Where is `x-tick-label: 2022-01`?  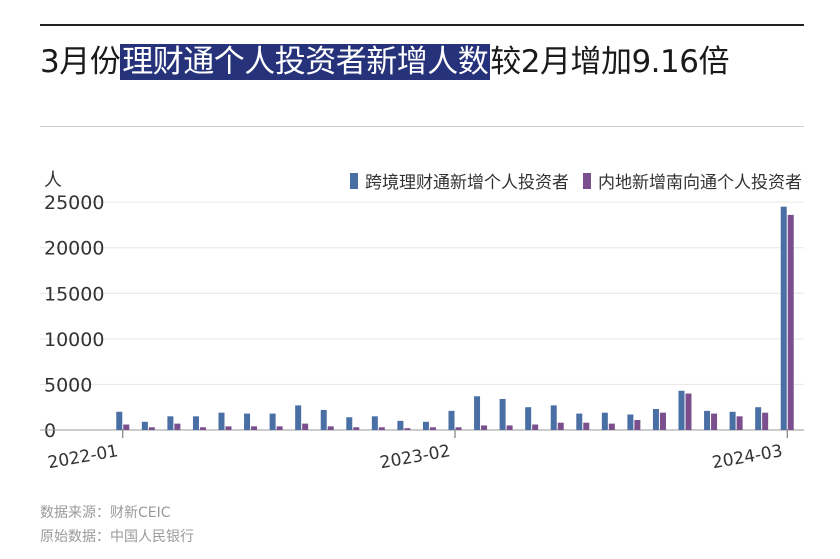 x-tick-label: 2022-01 is located at coordinates (82, 457).